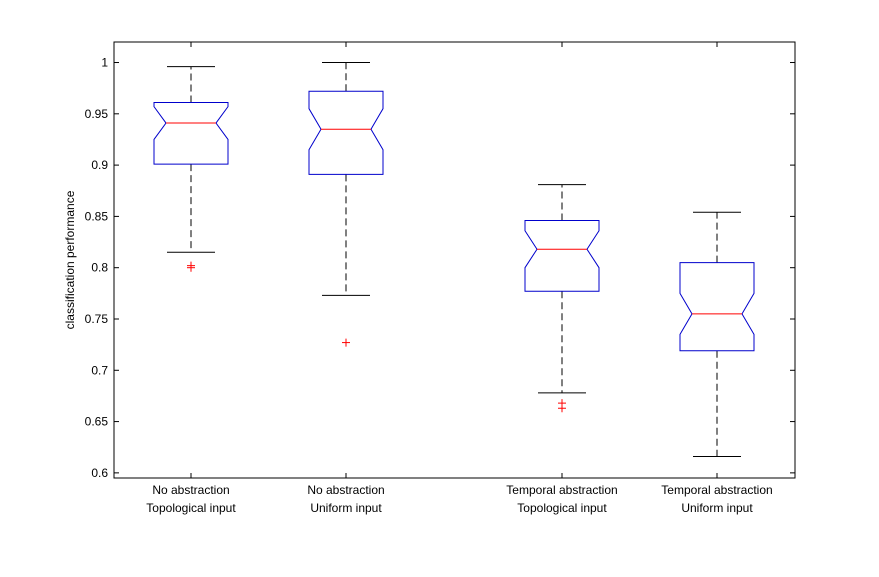 The height and width of the screenshot is (577, 879). I want to click on y-tick-label: 0.75, so click(97, 319).